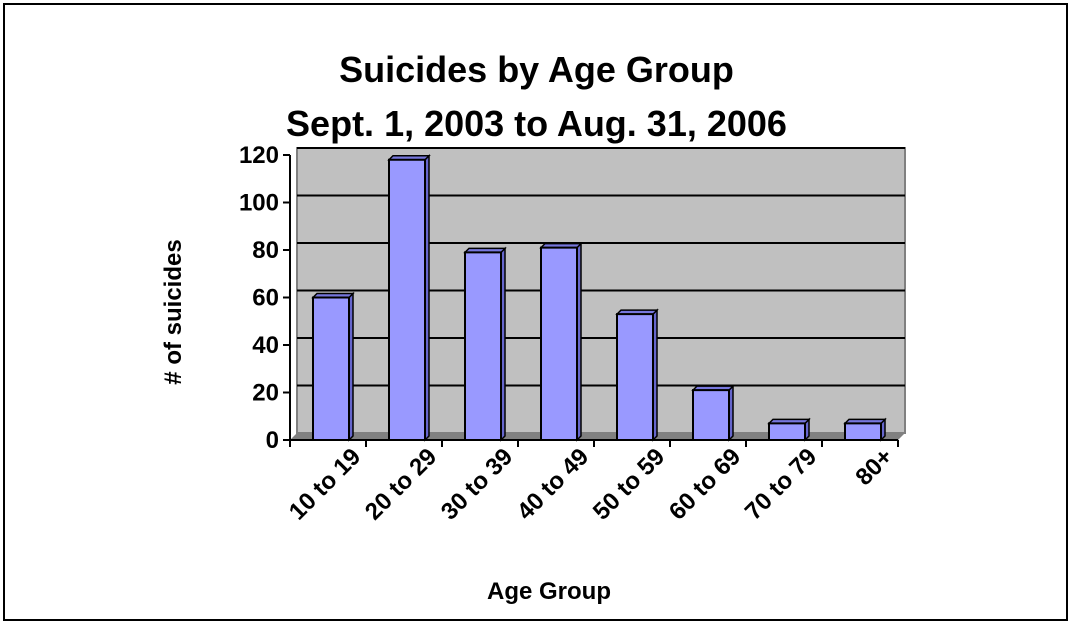 The width and height of the screenshot is (1073, 626). Describe the element at coordinates (553, 484) in the screenshot. I see `x-tick-label: 40 to 49` at that location.